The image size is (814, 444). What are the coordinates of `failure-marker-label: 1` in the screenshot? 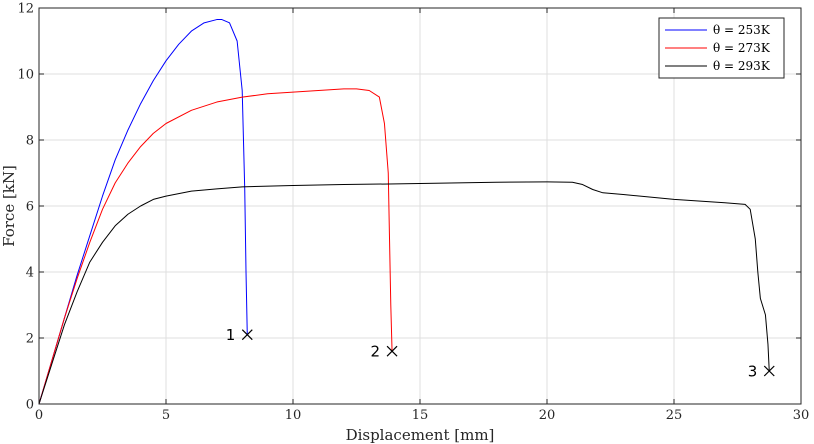 It's located at (231, 335).